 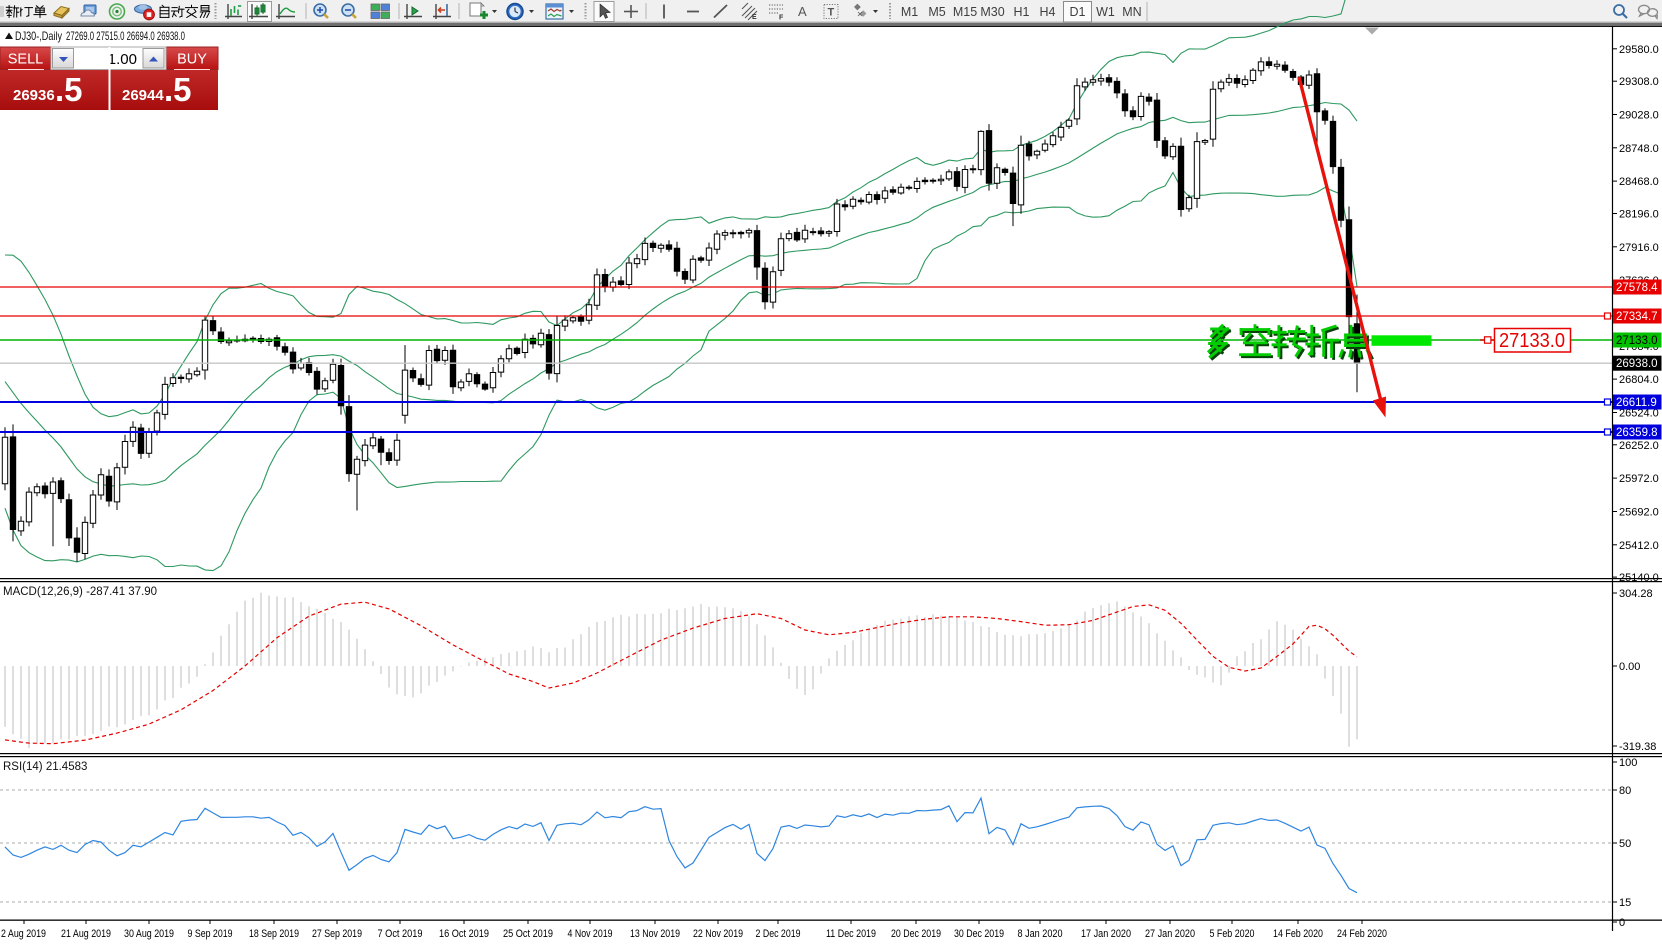 What do you see at coordinates (25, 60) in the screenshot?
I see `svg-text: SELL` at bounding box center [25, 60].